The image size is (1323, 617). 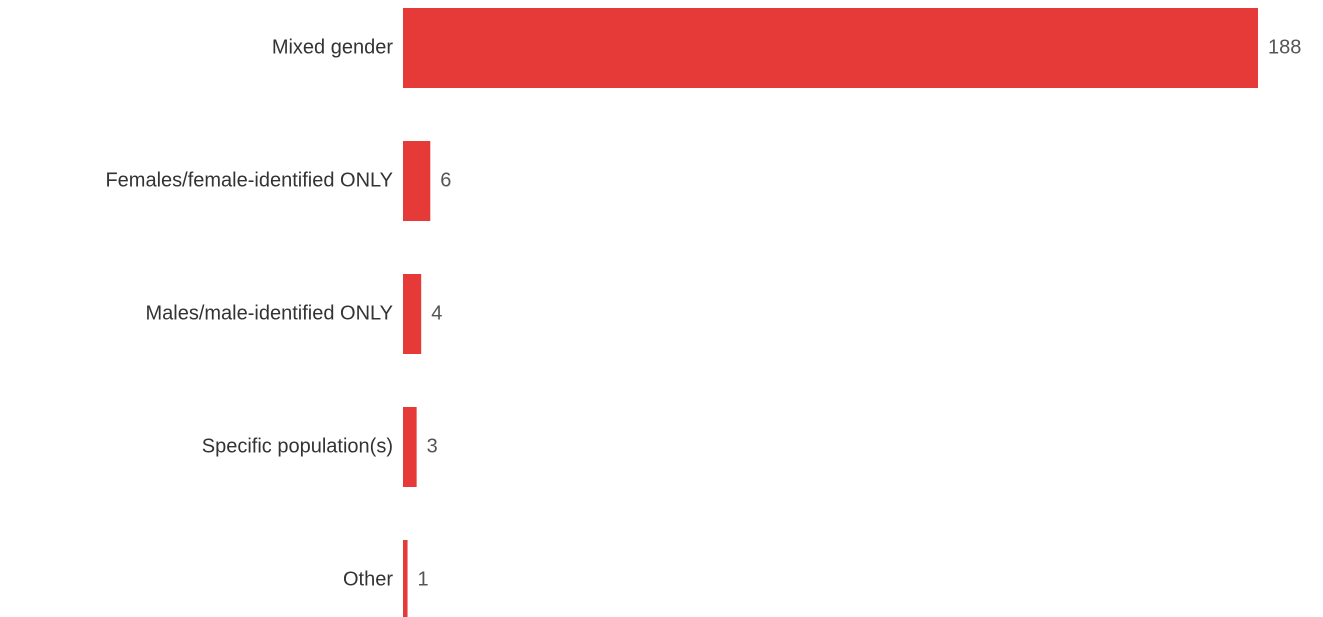 I want to click on value-label: 3, so click(x=432, y=446).